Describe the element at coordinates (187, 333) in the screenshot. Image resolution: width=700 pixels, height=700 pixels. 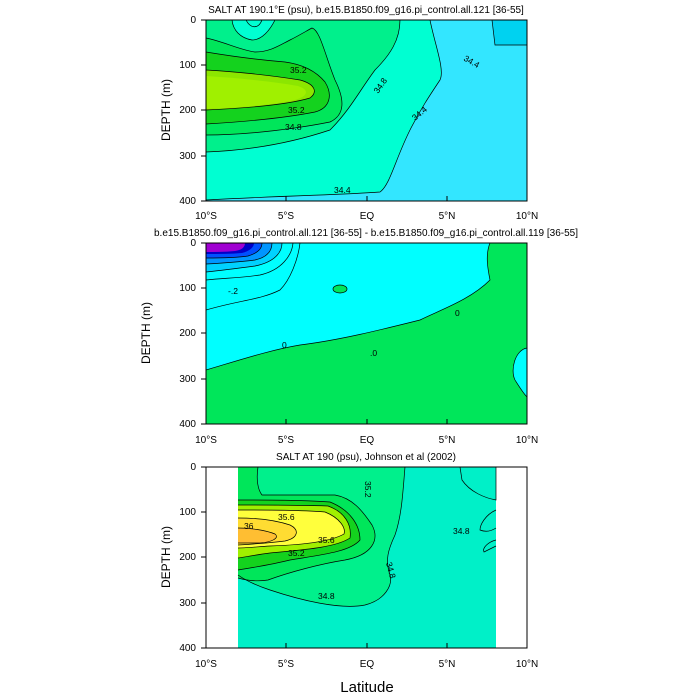
I see `p2-ytick-label: 200` at that location.